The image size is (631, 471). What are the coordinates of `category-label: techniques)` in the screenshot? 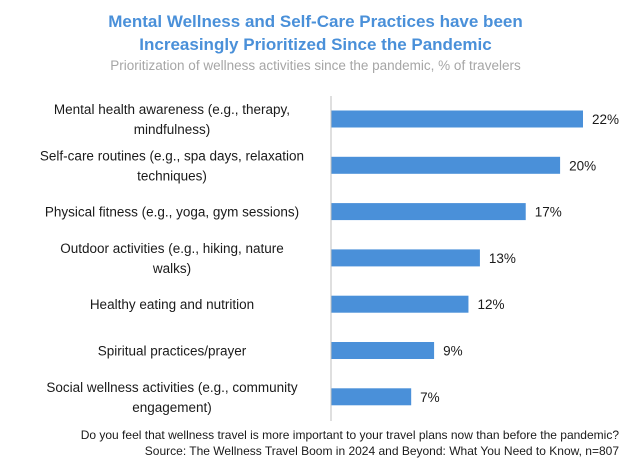 It's located at (172, 175).